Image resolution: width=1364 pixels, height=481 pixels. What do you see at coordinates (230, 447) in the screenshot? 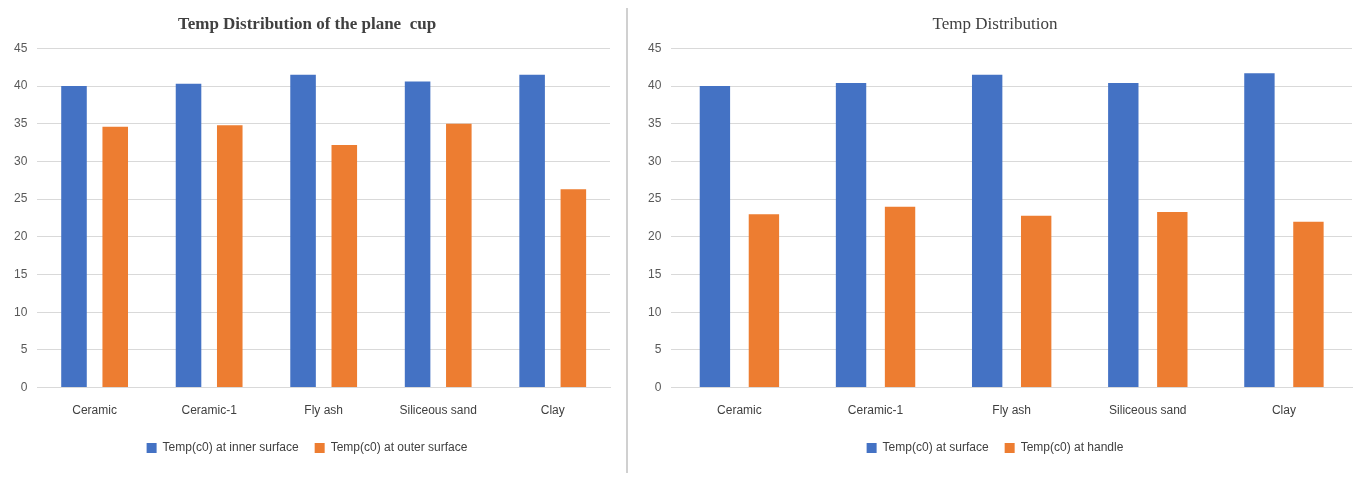
I see `legend-label: Temp(c0) at inner surface` at bounding box center [230, 447].